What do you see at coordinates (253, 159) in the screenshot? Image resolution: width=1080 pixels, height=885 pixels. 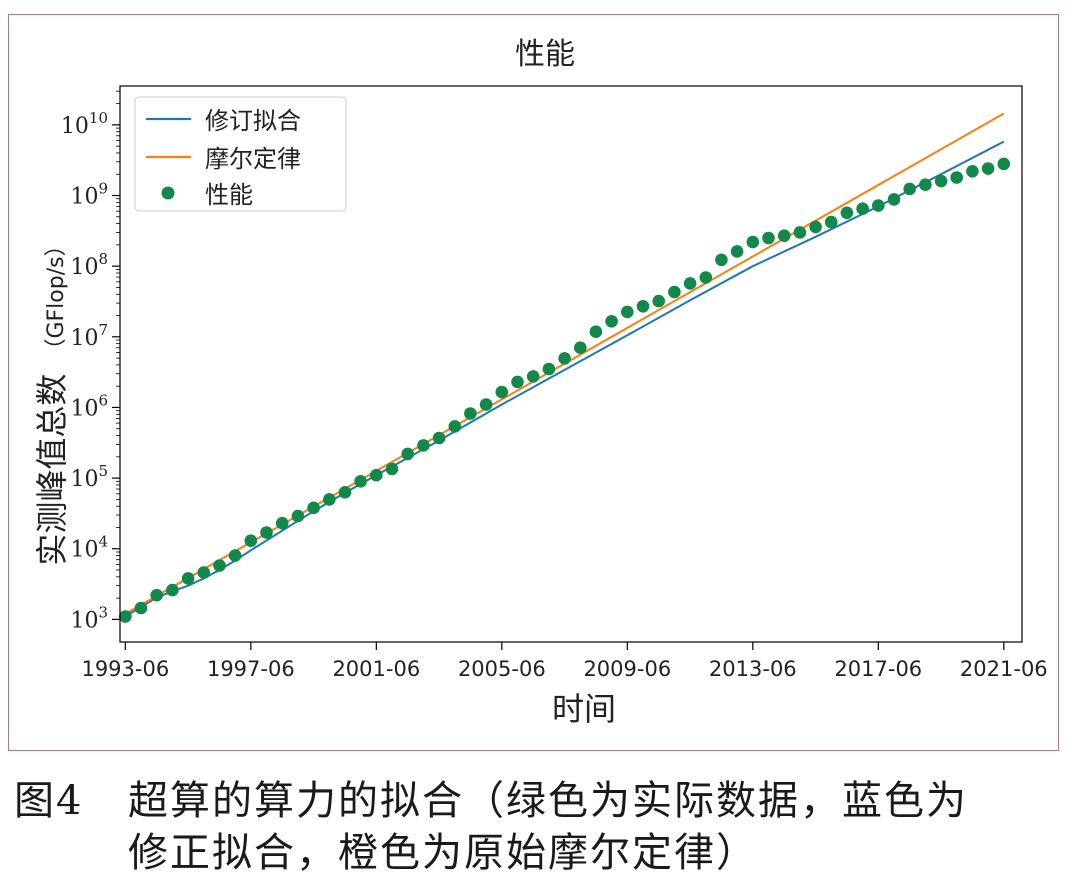 I see `legend-label-moores-law: 摩尔定律` at bounding box center [253, 159].